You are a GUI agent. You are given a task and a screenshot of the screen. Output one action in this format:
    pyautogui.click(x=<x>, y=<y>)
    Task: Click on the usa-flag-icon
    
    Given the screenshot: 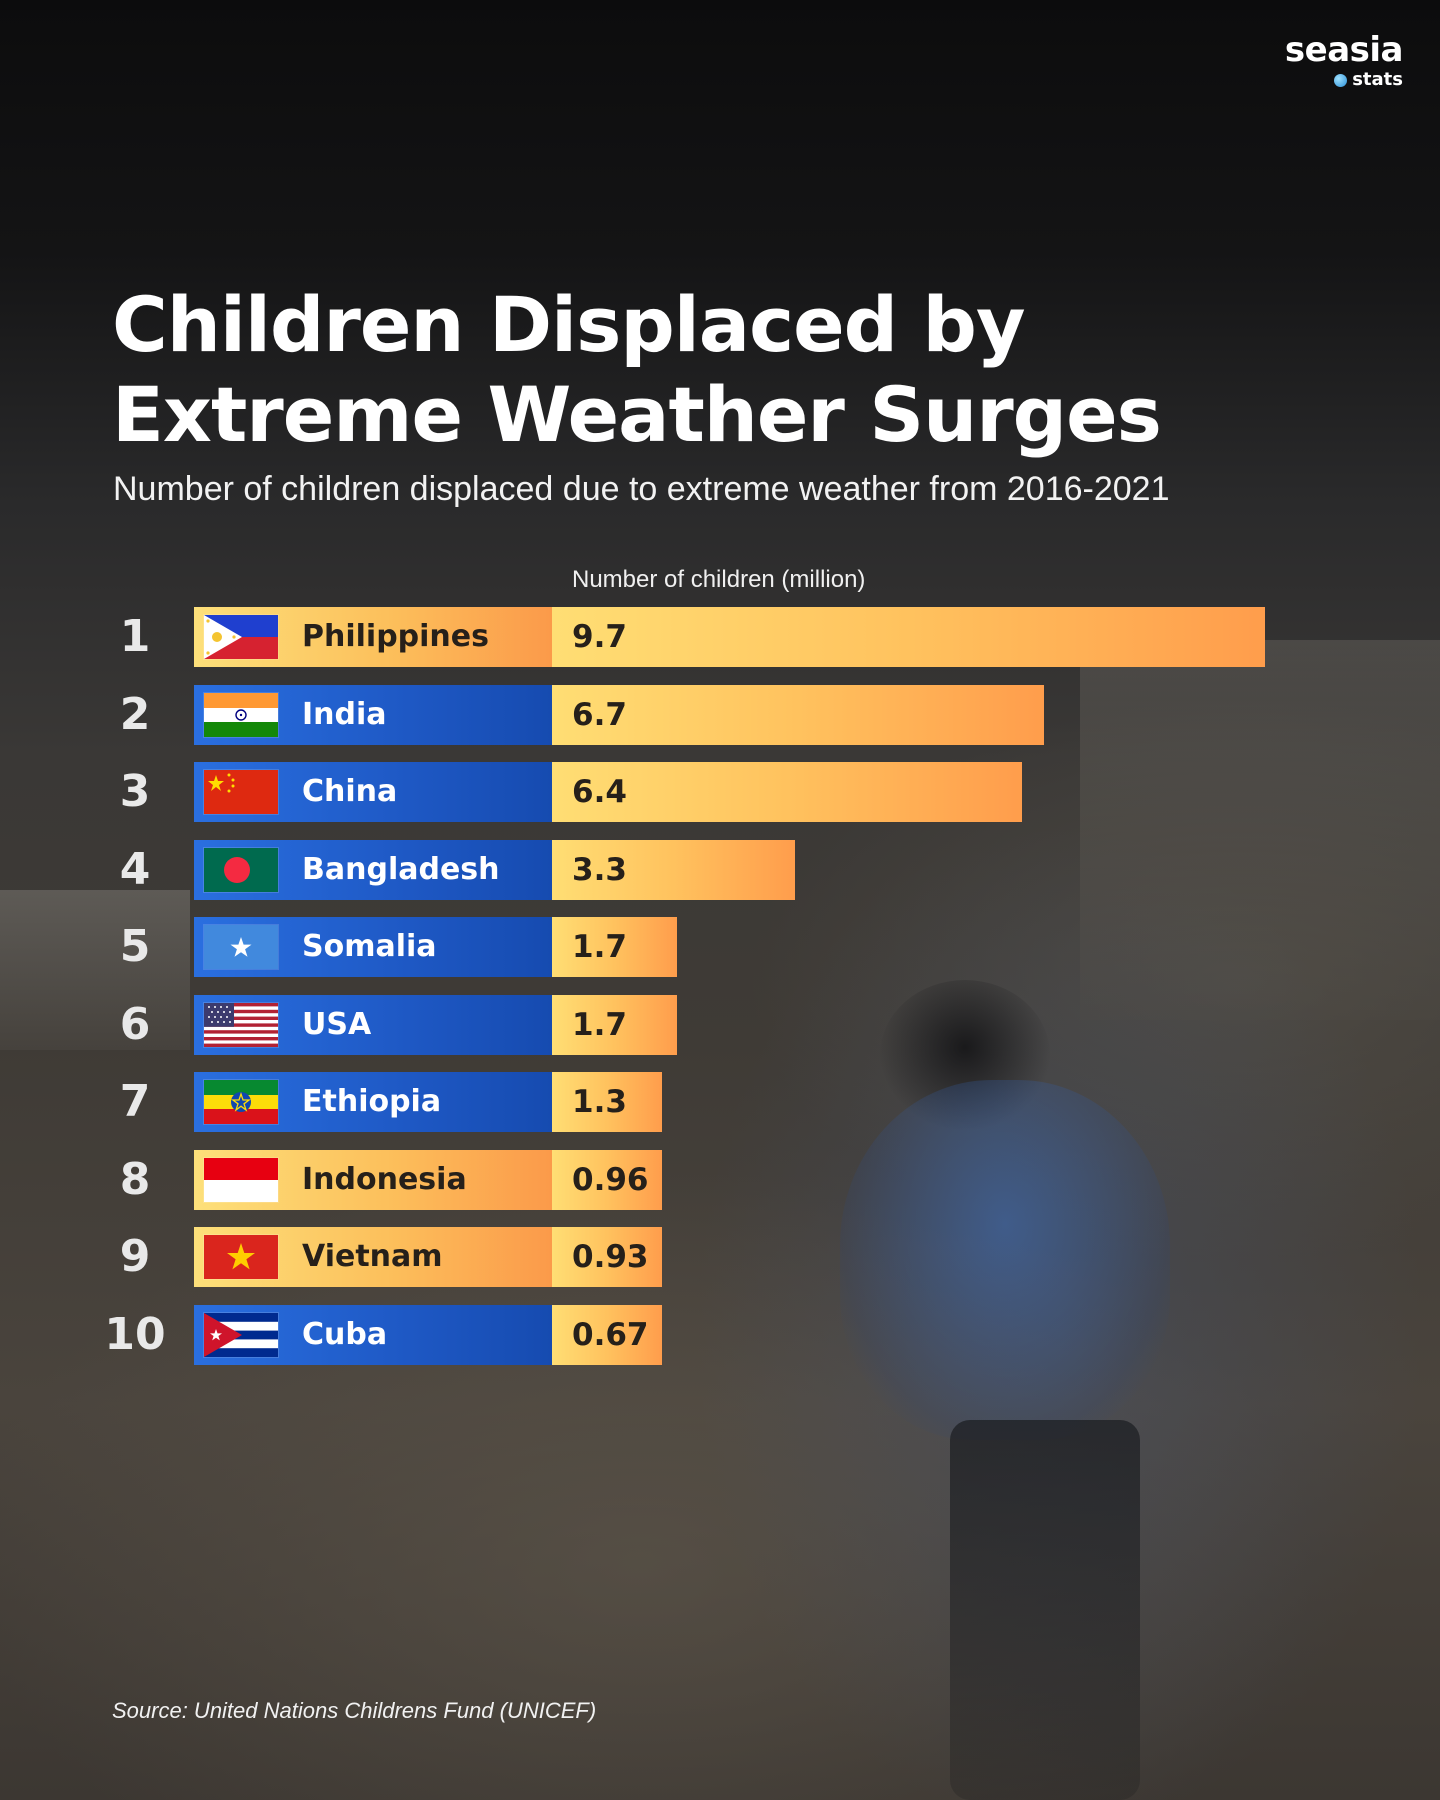 What is the action you would take?
    pyautogui.click(x=241, y=1024)
    